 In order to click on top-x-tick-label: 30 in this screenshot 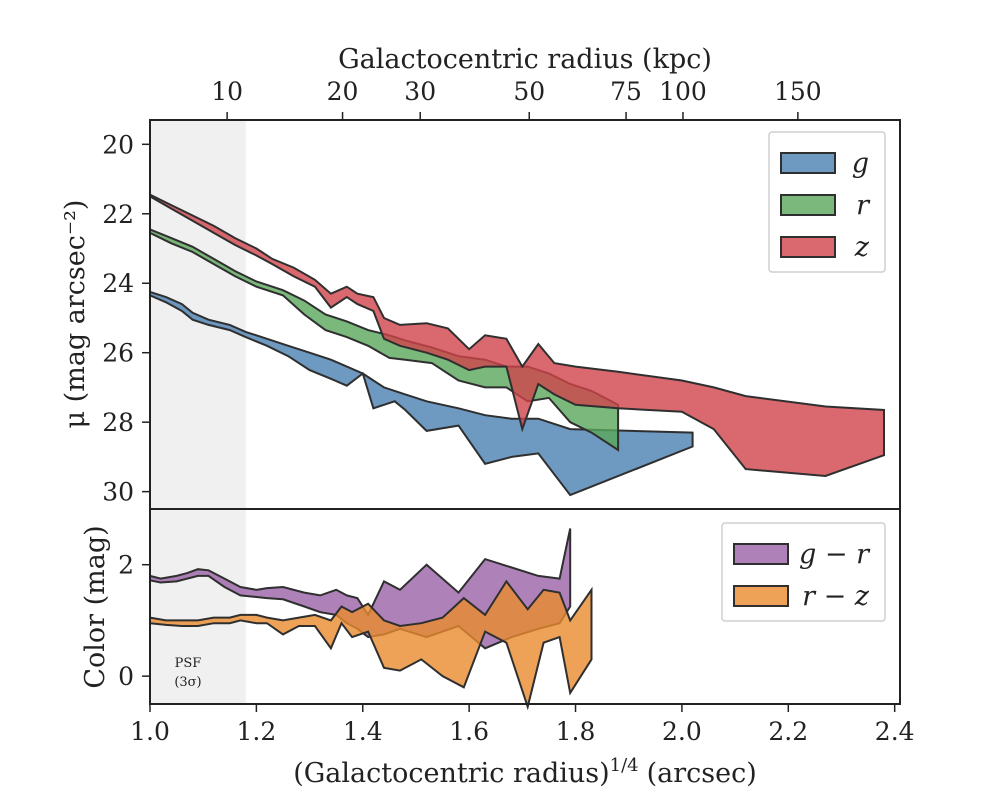, I will do `click(420, 91)`.